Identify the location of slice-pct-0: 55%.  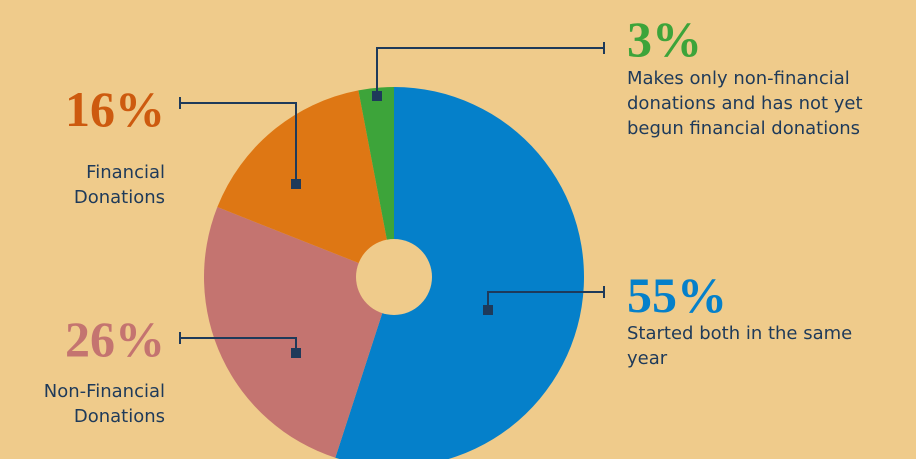
(677, 295).